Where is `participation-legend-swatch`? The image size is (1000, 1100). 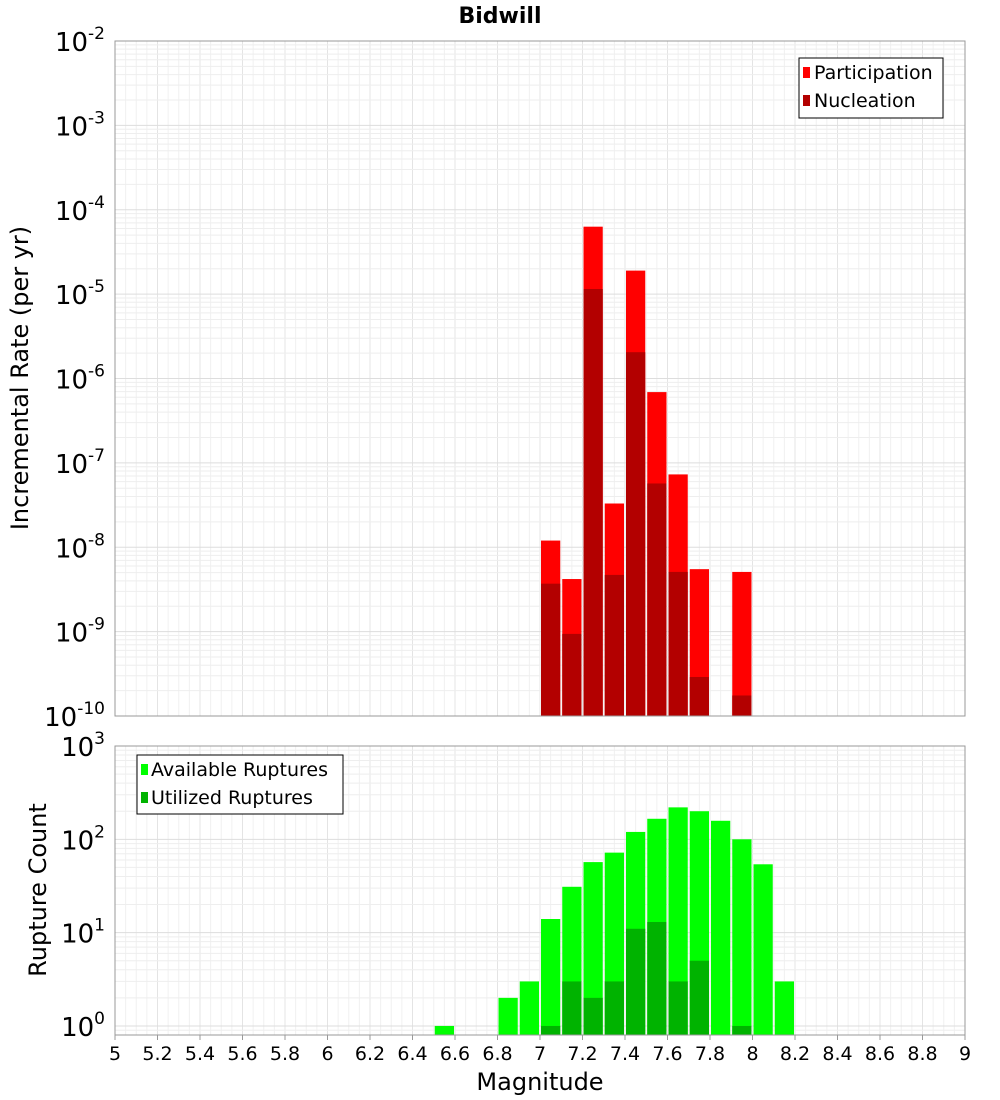 participation-legend-swatch is located at coordinates (806, 72).